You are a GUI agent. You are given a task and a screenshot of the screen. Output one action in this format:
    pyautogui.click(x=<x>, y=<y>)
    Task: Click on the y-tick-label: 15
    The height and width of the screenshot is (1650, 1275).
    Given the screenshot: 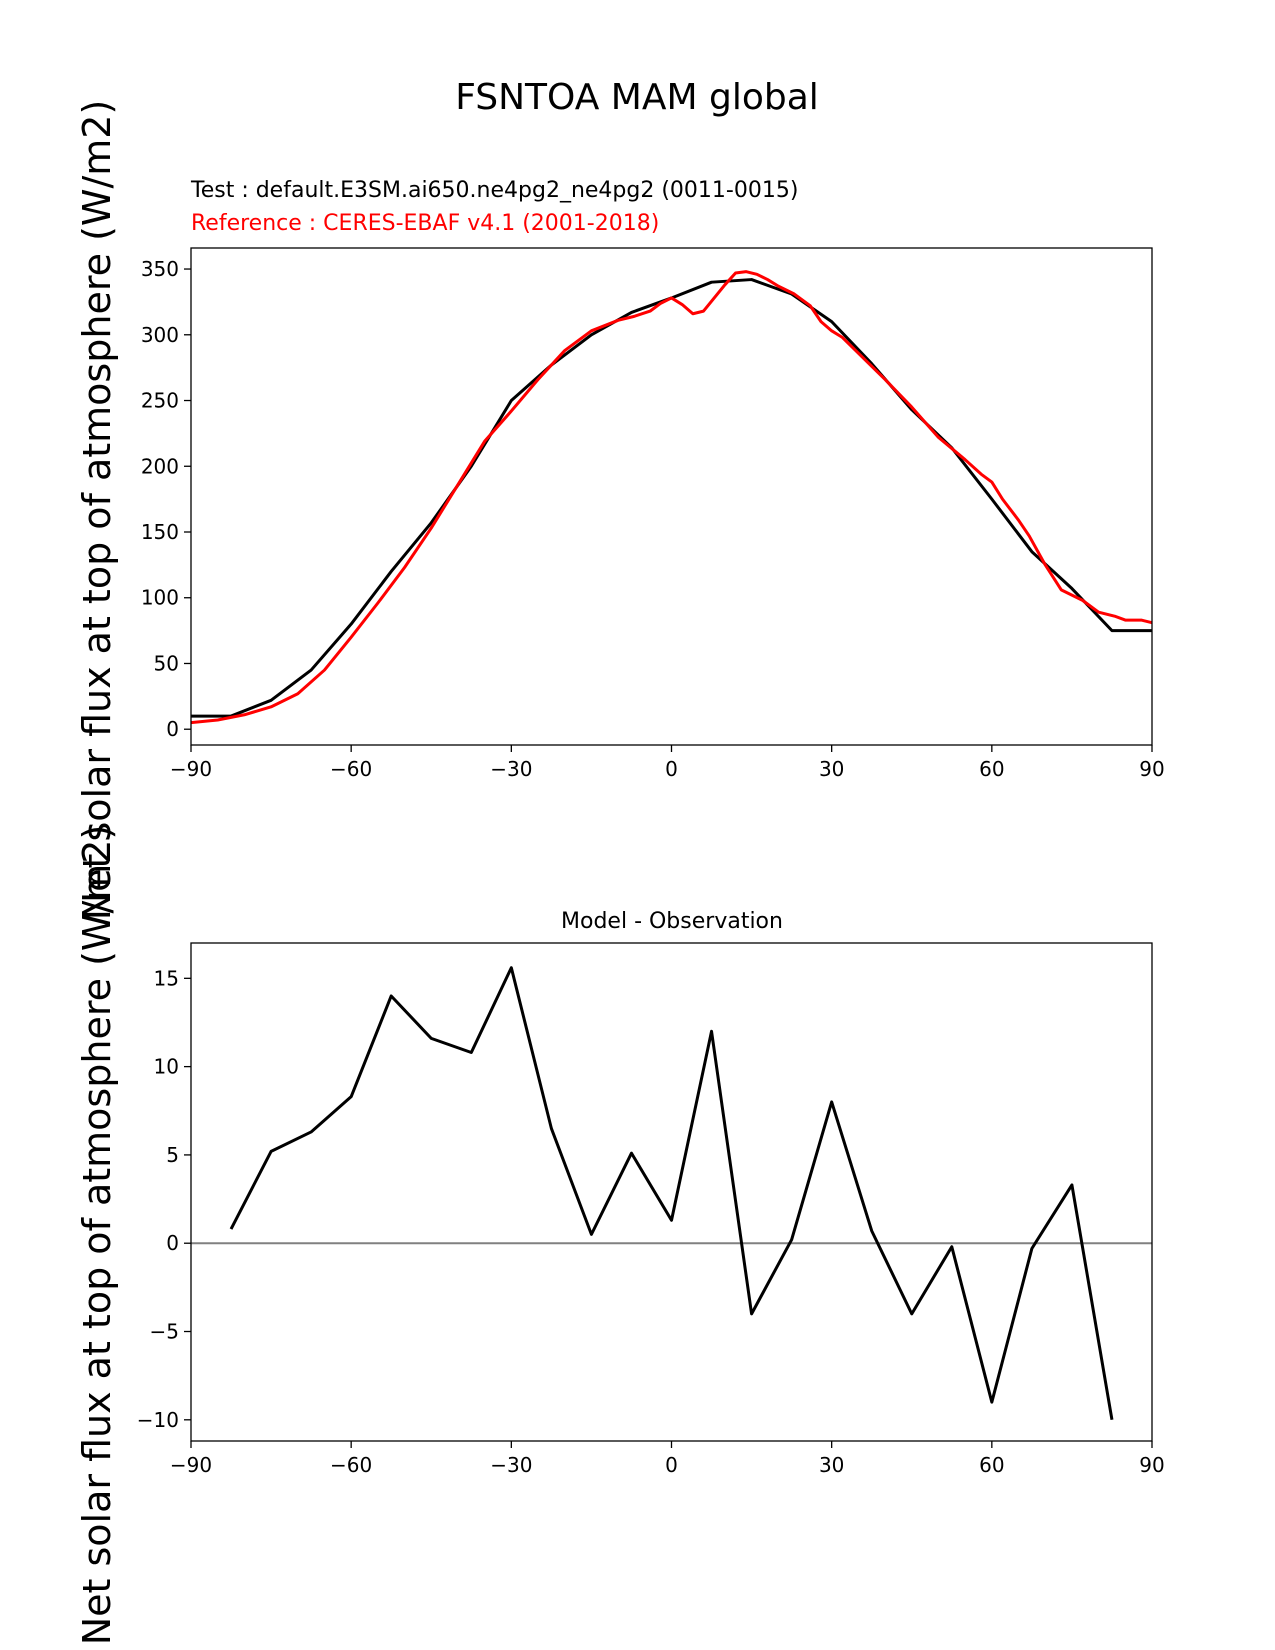 What is the action you would take?
    pyautogui.click(x=166, y=978)
    